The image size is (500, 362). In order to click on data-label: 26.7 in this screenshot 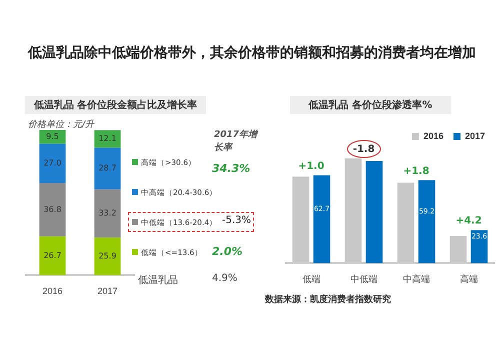, I will do `click(53, 255)`.